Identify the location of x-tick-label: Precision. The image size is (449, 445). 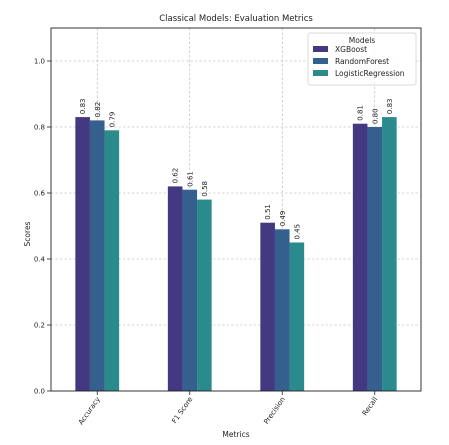
(274, 411).